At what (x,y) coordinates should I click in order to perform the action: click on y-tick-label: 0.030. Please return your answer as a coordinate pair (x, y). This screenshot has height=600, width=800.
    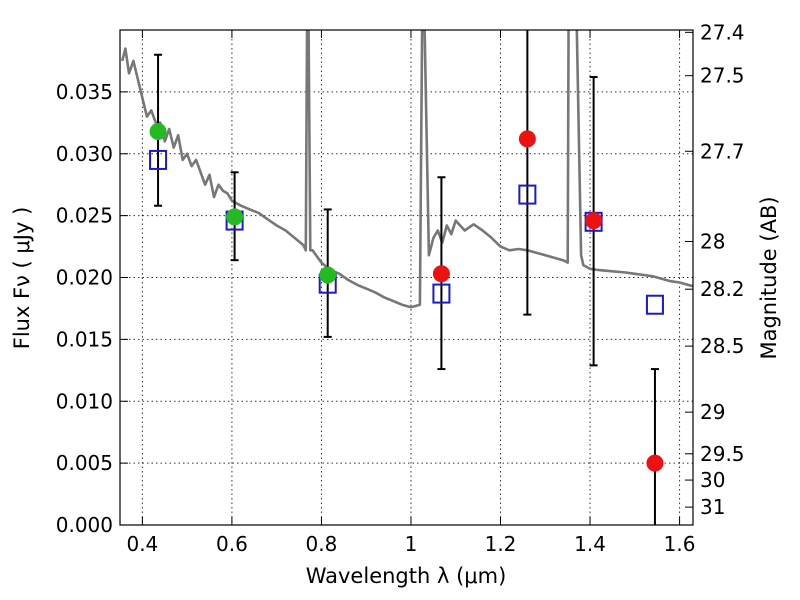
    Looking at the image, I should click on (84, 154).